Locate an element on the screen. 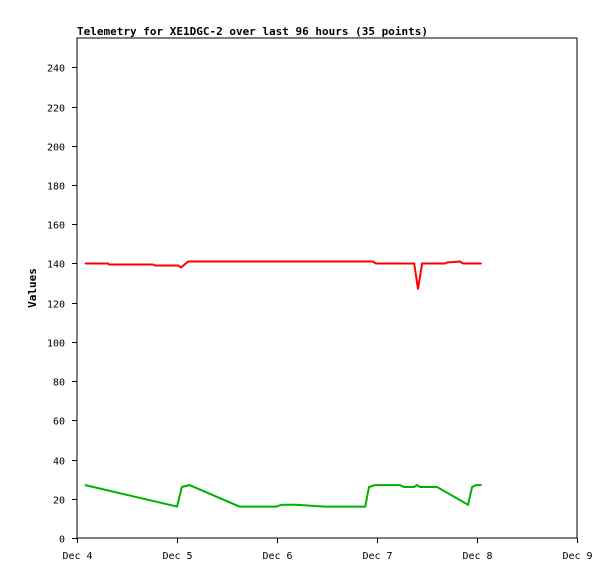 The width and height of the screenshot is (615, 579). y-axis-label: Values is located at coordinates (32, 288).